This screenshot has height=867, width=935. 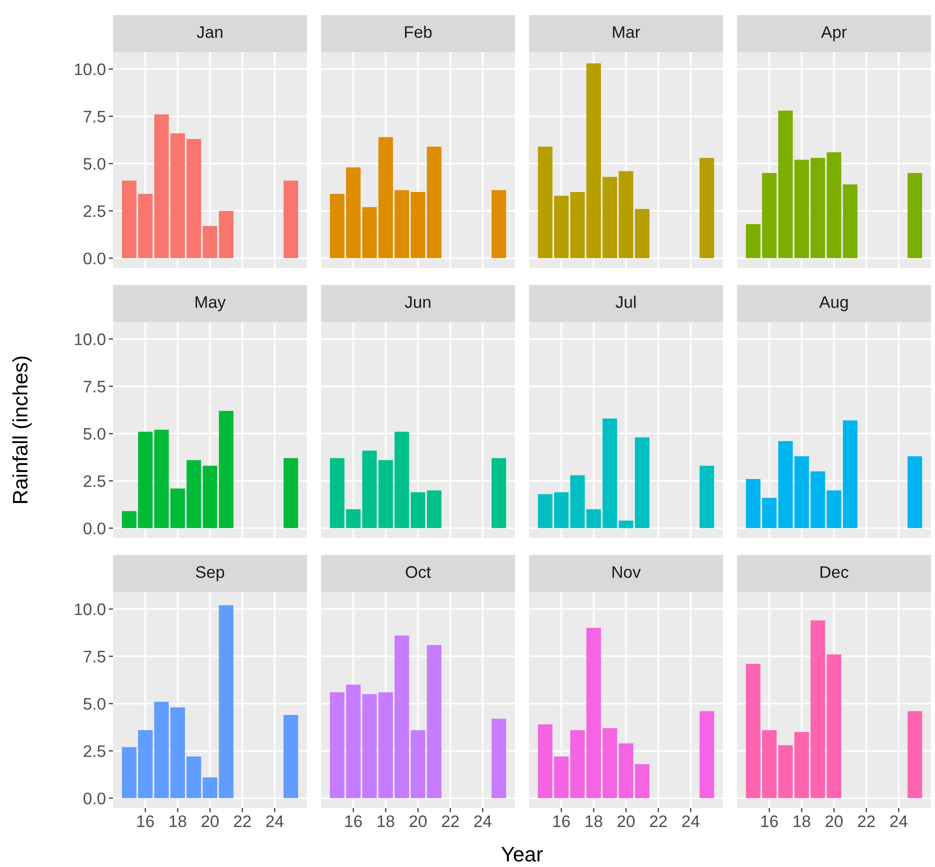 What do you see at coordinates (210, 574) in the screenshot?
I see `chart-title: Sep` at bounding box center [210, 574].